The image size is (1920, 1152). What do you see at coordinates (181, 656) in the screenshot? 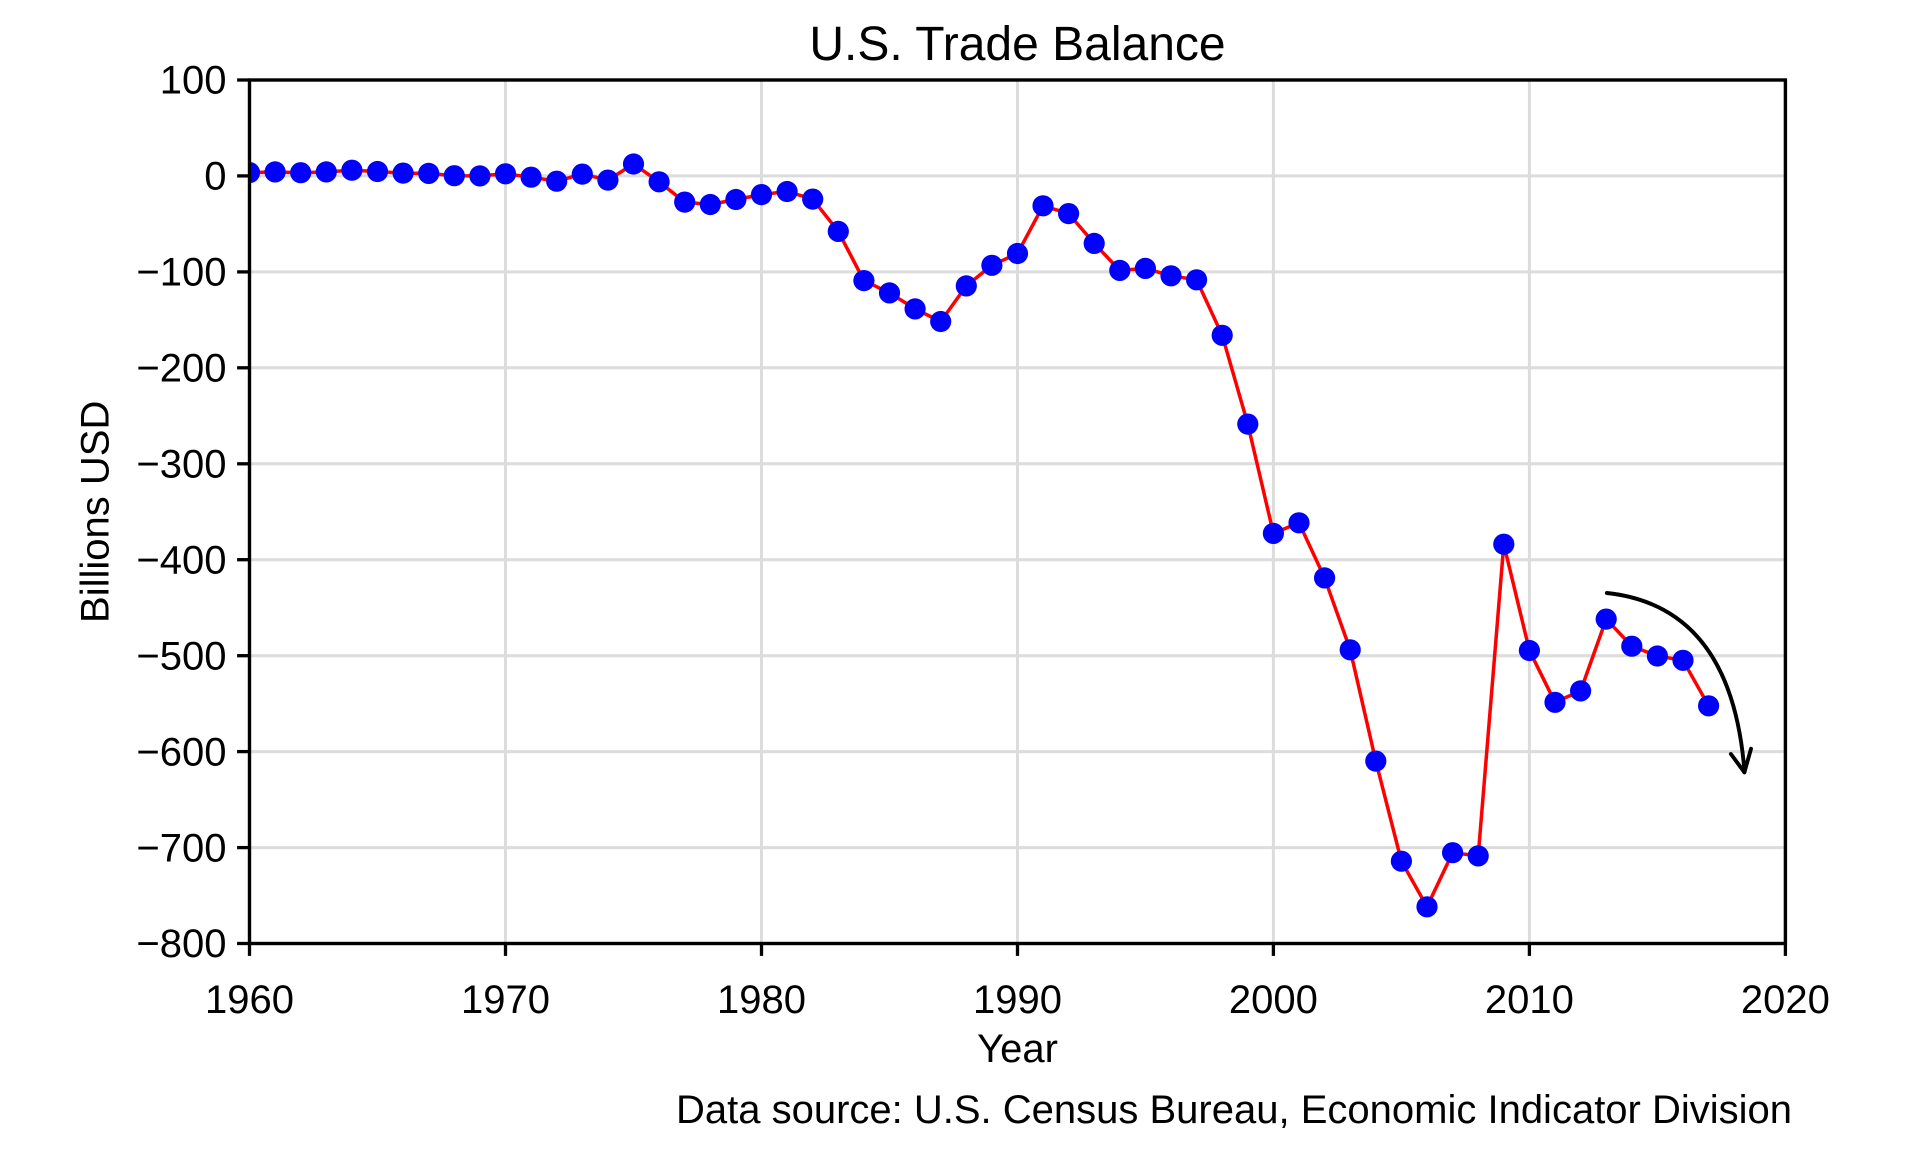
I see `svg-text: −500` at bounding box center [181, 656].